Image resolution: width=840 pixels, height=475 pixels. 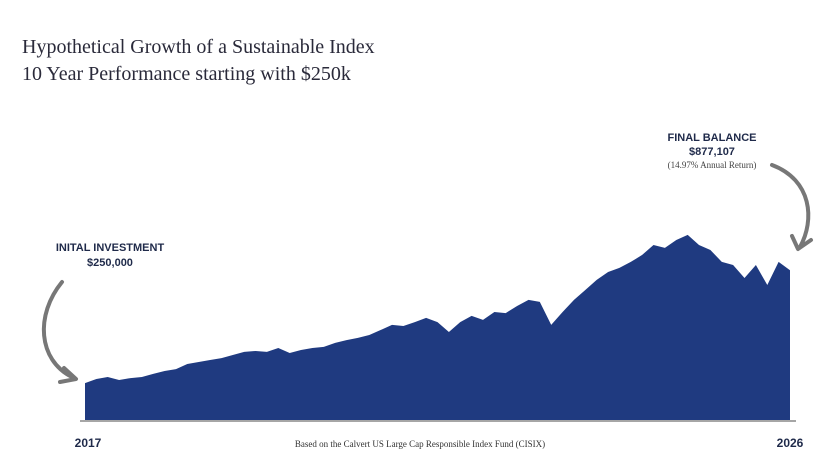 What do you see at coordinates (790, 443) in the screenshot?
I see `x-label: 2026` at bounding box center [790, 443].